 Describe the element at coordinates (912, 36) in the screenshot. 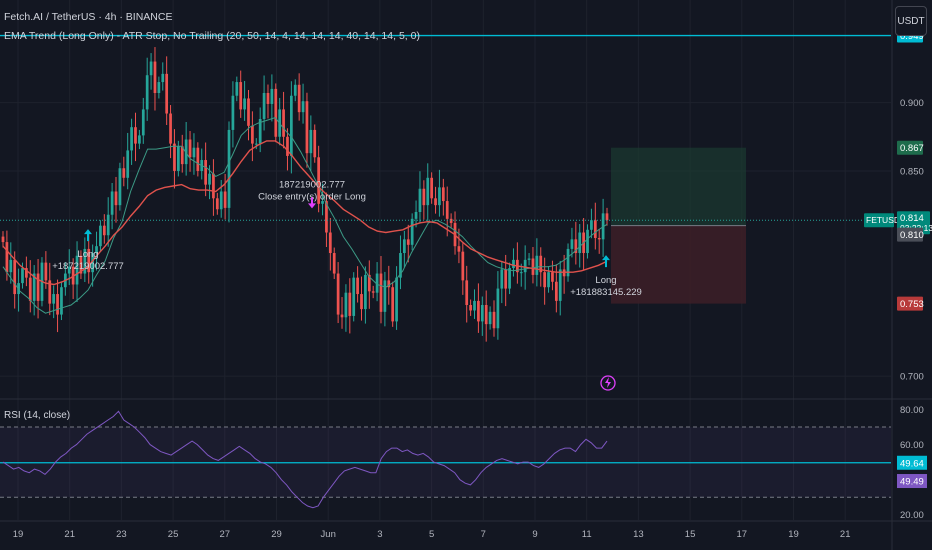

I see `price-label-resistance: 0.949` at that location.